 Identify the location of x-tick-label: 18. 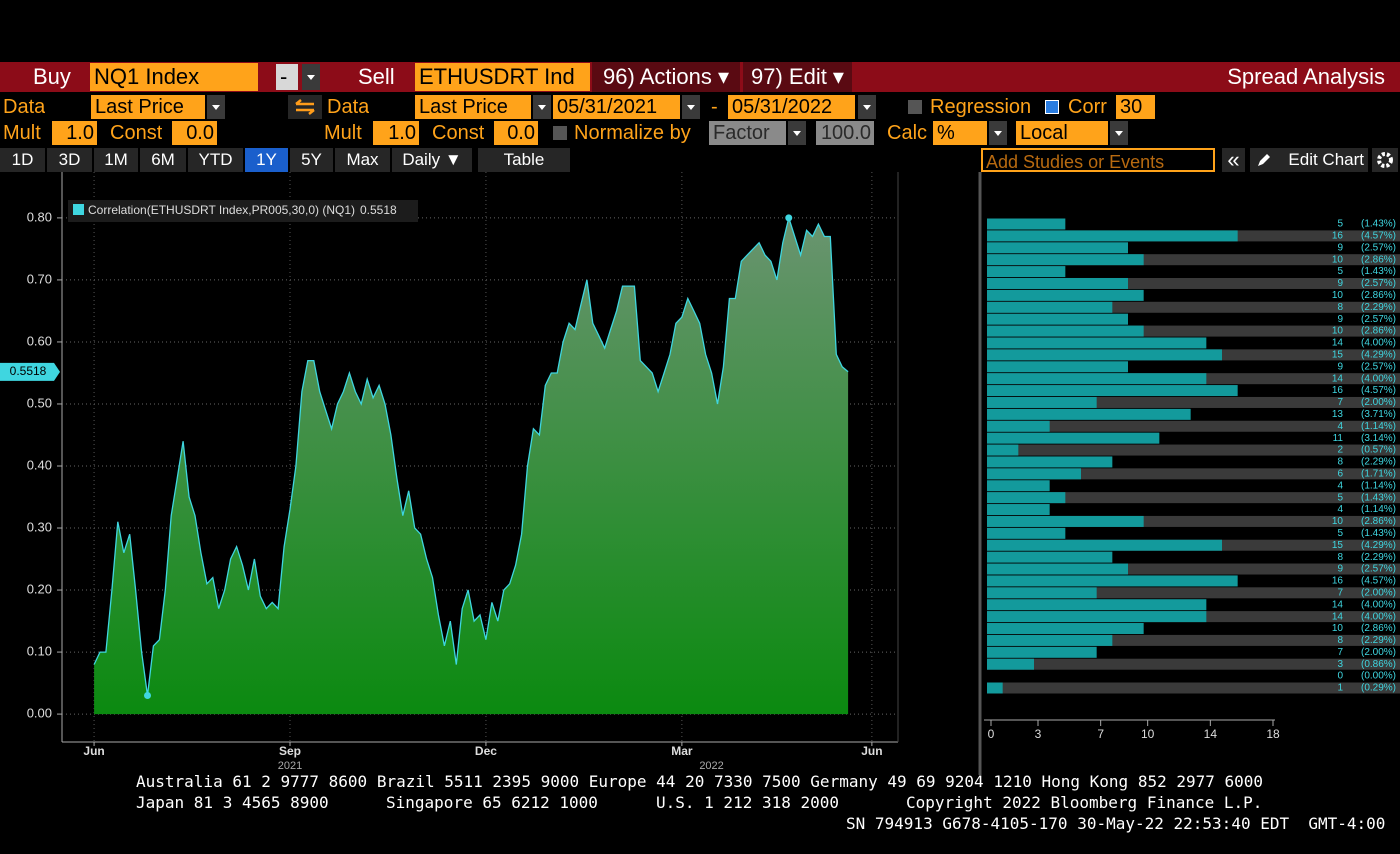
(1273, 734).